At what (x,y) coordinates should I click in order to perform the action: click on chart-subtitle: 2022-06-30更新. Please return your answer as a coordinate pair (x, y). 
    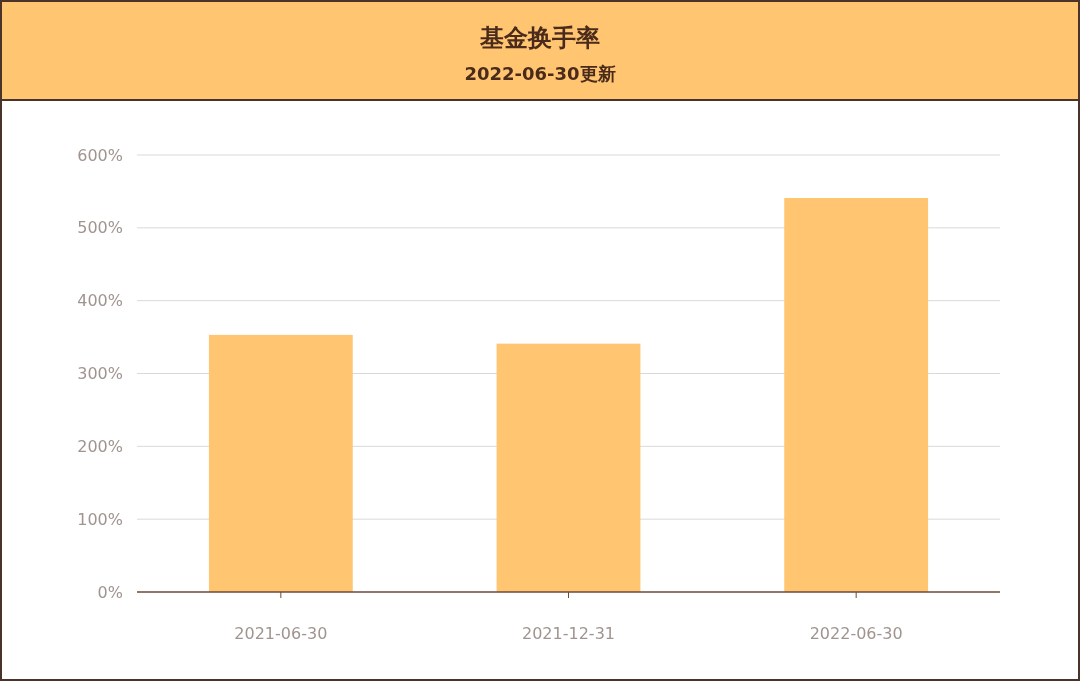
    Looking at the image, I should click on (540, 73).